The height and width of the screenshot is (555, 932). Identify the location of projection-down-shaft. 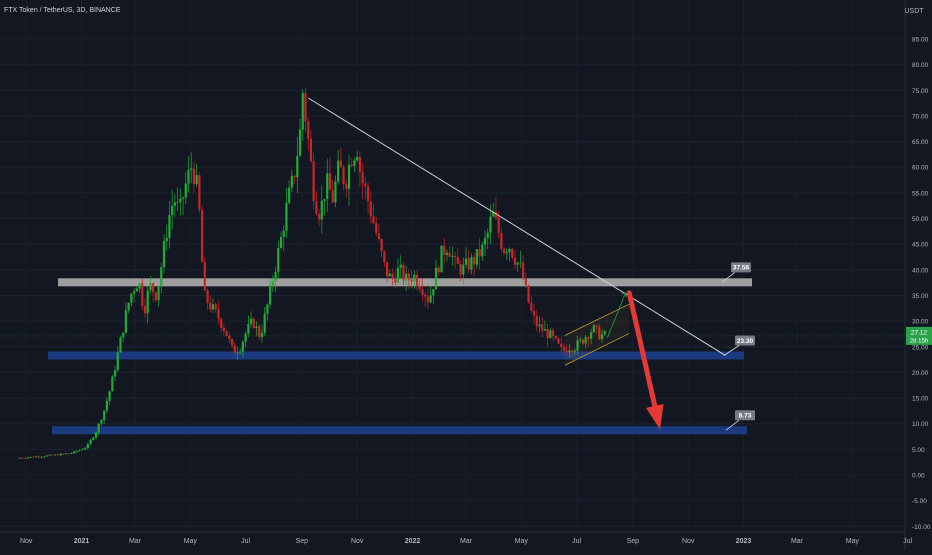
(642, 349).